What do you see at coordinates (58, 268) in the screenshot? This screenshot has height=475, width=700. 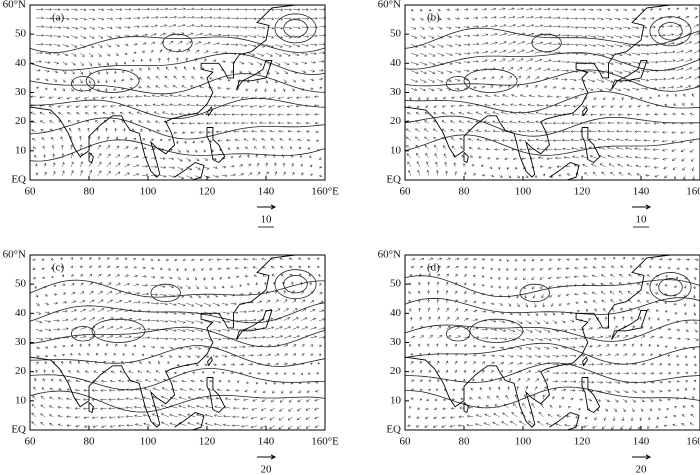 I see `panel-label: (c)` at bounding box center [58, 268].